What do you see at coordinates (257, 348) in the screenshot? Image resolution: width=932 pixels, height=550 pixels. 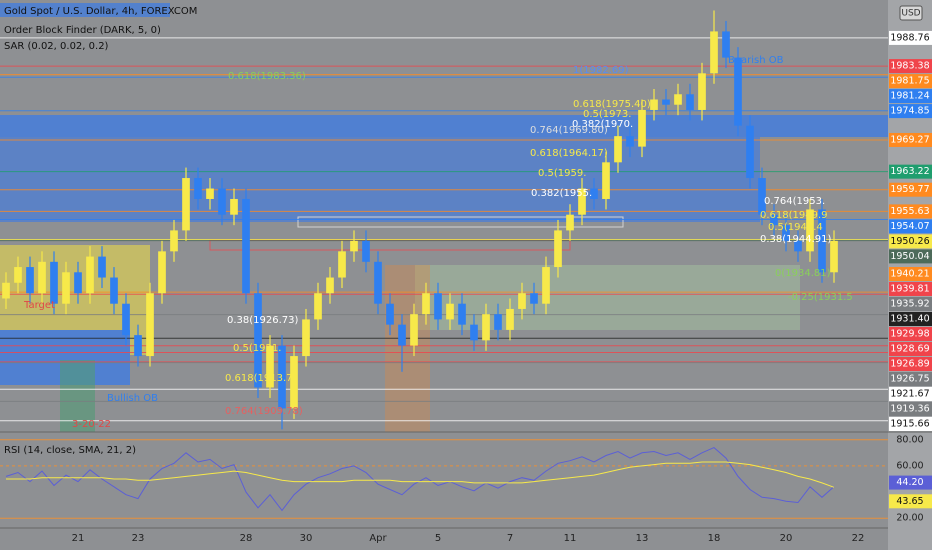 I see `fib-label: 0.5(1921.` at bounding box center [257, 348].